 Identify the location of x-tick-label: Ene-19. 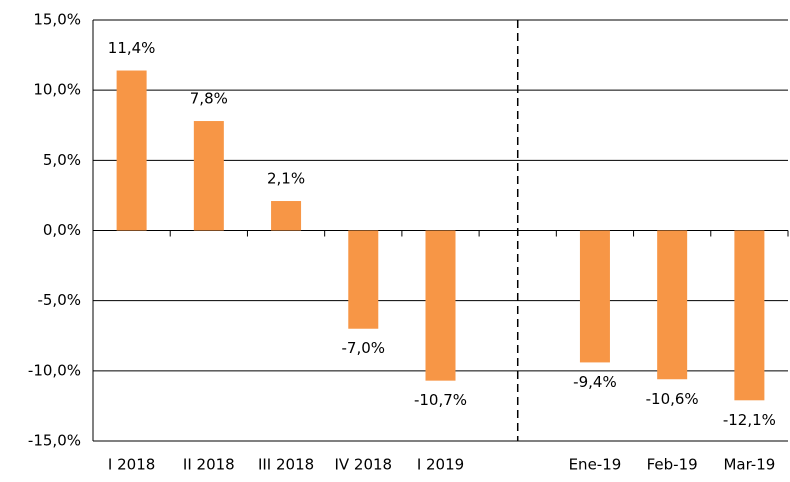
(595, 465).